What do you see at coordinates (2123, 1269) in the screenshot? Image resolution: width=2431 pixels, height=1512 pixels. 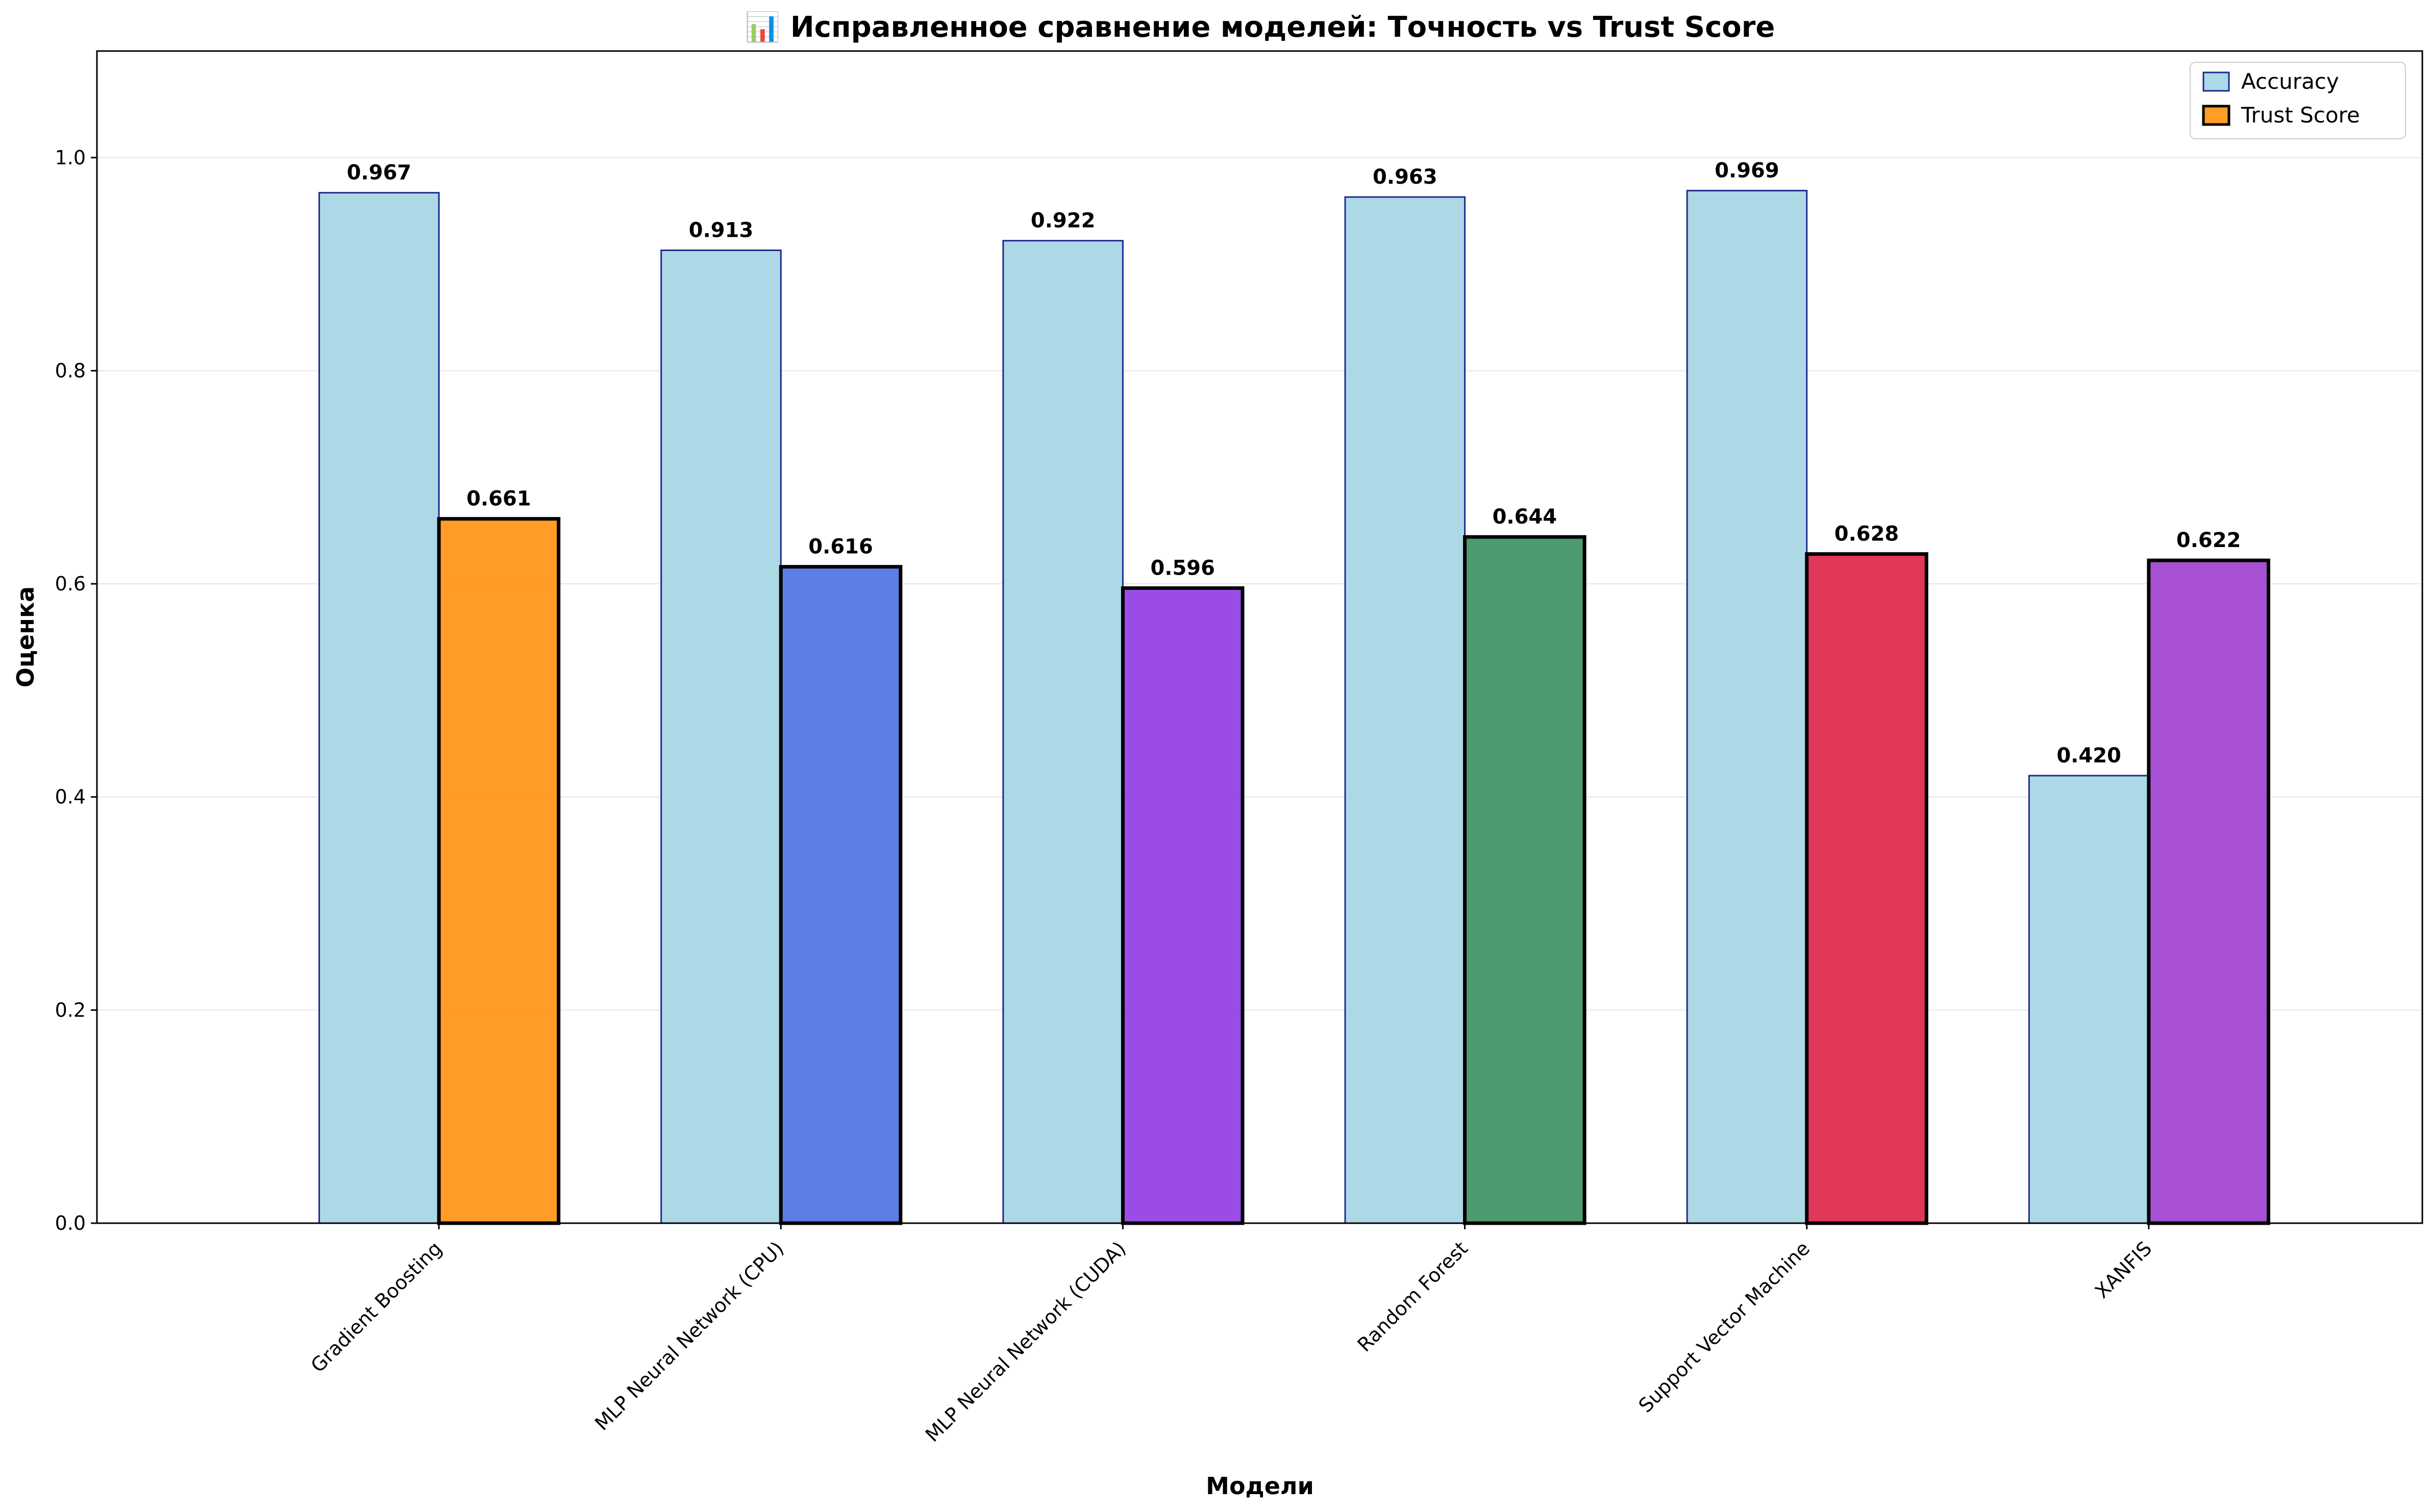 I see `x-tick-label: XANFIS` at bounding box center [2123, 1269].